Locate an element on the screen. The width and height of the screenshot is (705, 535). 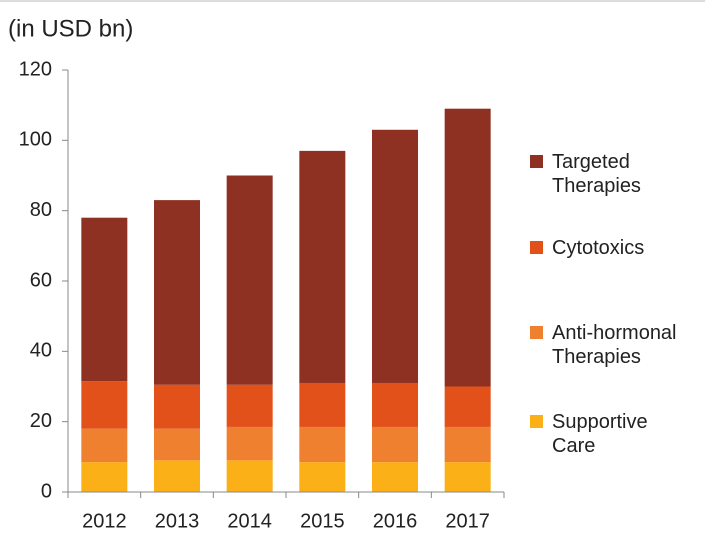
legend-item: Targeted Therapies is located at coordinates (615, 174).